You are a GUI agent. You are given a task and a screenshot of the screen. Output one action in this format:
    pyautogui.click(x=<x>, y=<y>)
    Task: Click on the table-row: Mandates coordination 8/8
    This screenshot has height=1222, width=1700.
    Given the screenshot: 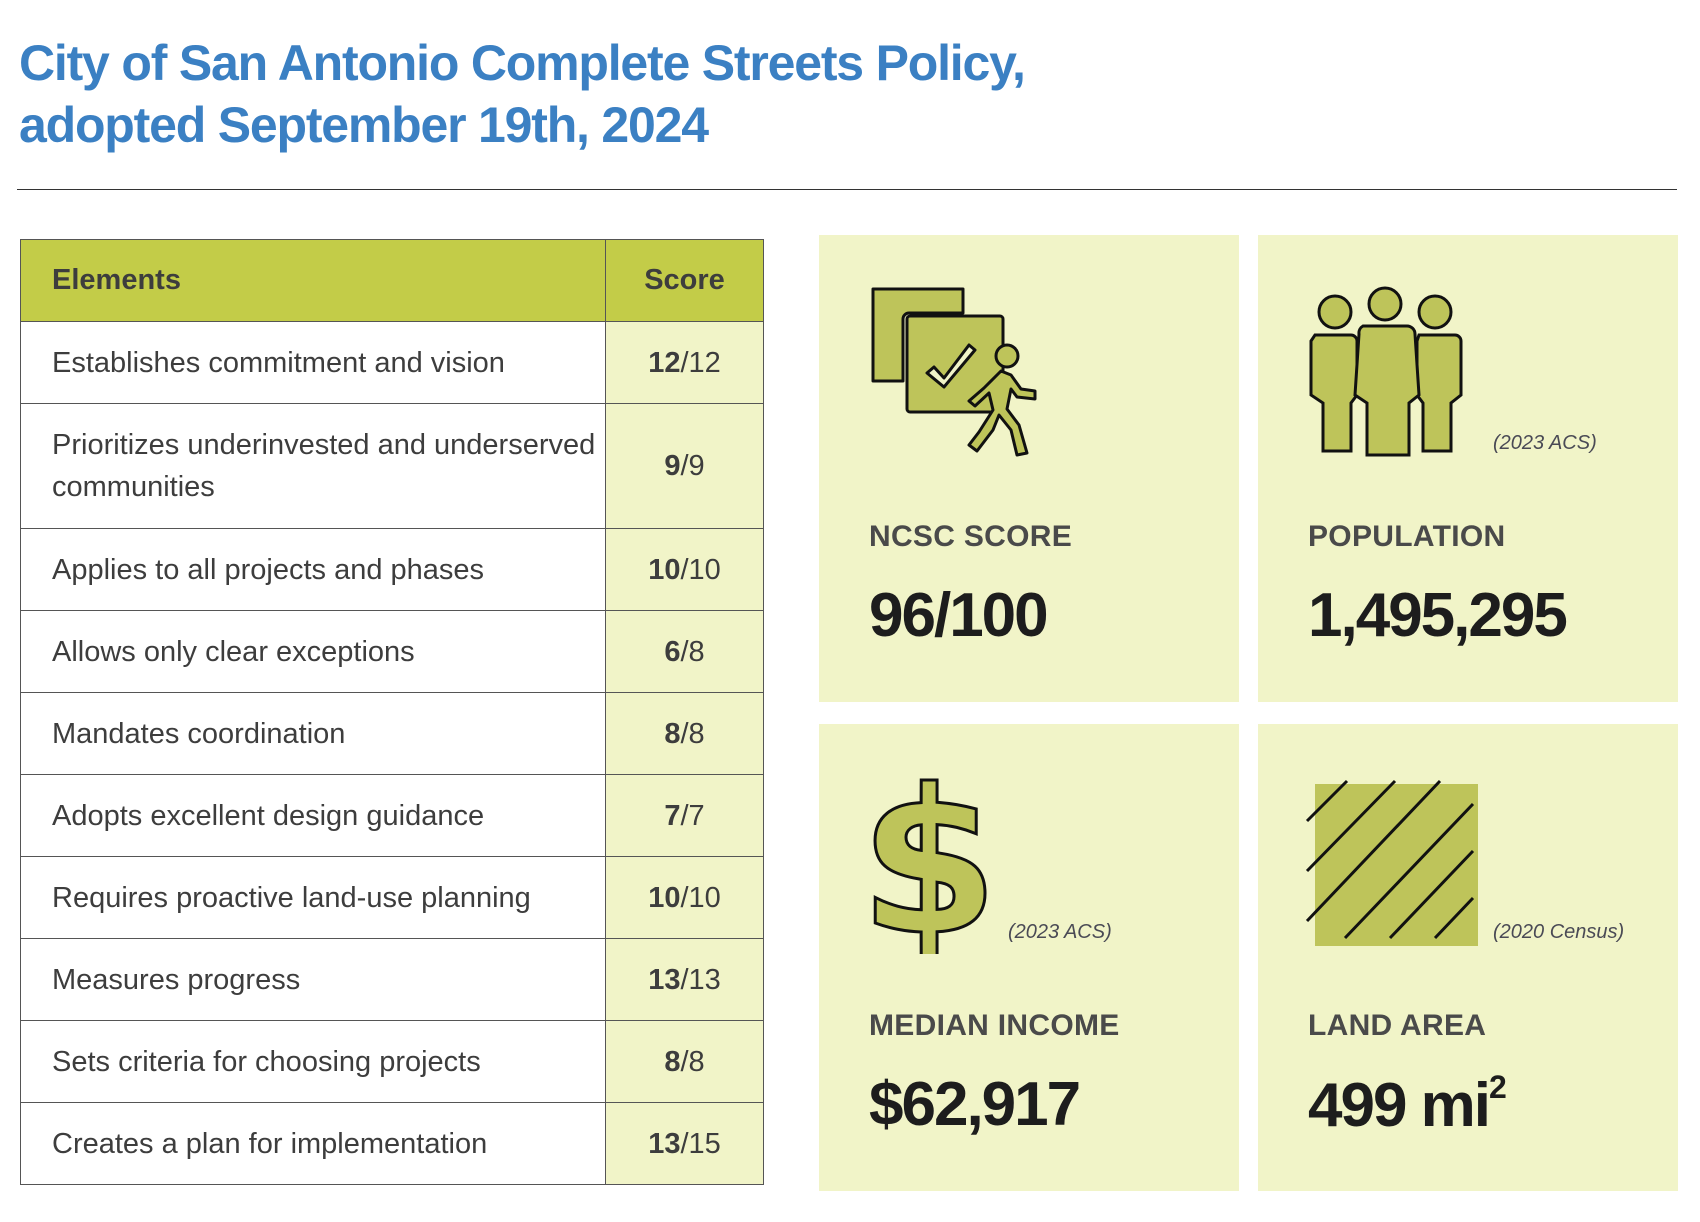 What is the action you would take?
    pyautogui.click(x=392, y=733)
    